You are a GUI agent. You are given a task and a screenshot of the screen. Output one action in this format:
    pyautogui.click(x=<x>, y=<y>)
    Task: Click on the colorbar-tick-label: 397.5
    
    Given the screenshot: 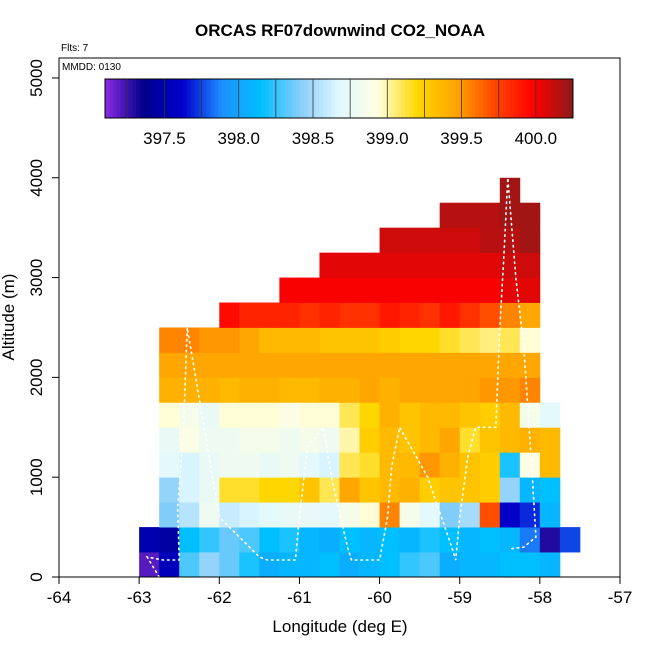 What is the action you would take?
    pyautogui.click(x=164, y=138)
    